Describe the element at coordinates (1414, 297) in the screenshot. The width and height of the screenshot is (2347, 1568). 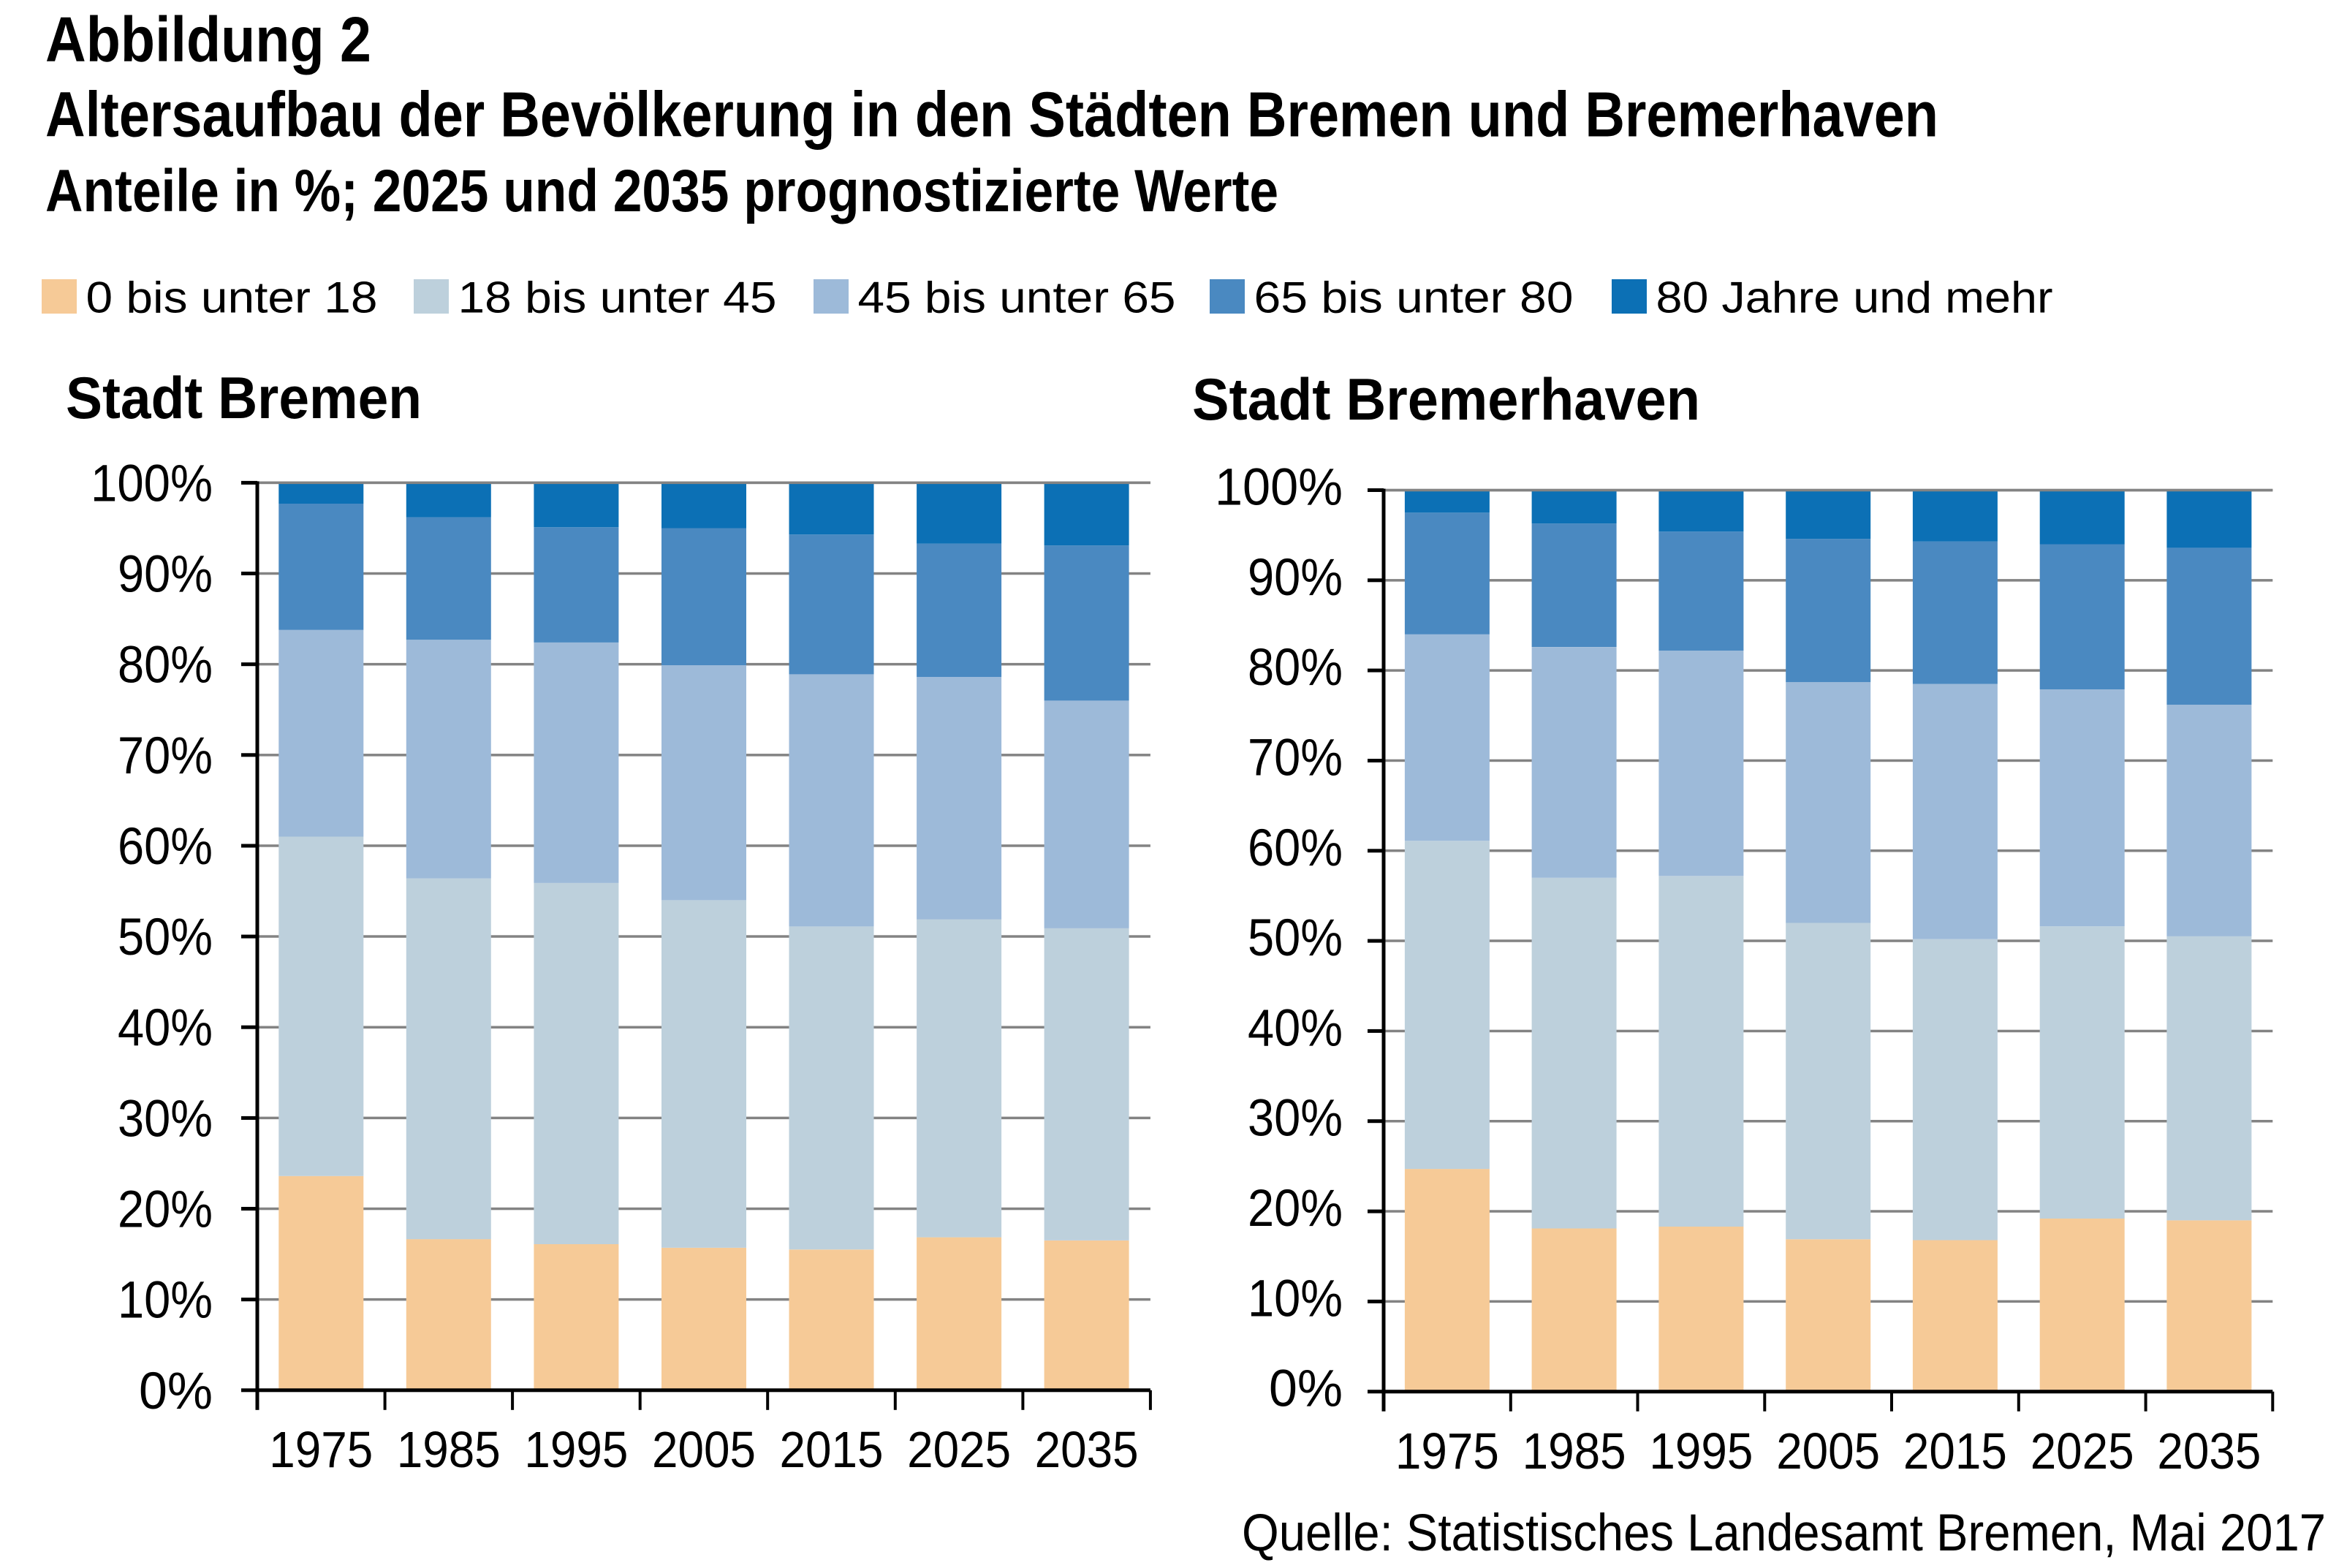
I see `svg-text: 65 bis unter 80` at that location.